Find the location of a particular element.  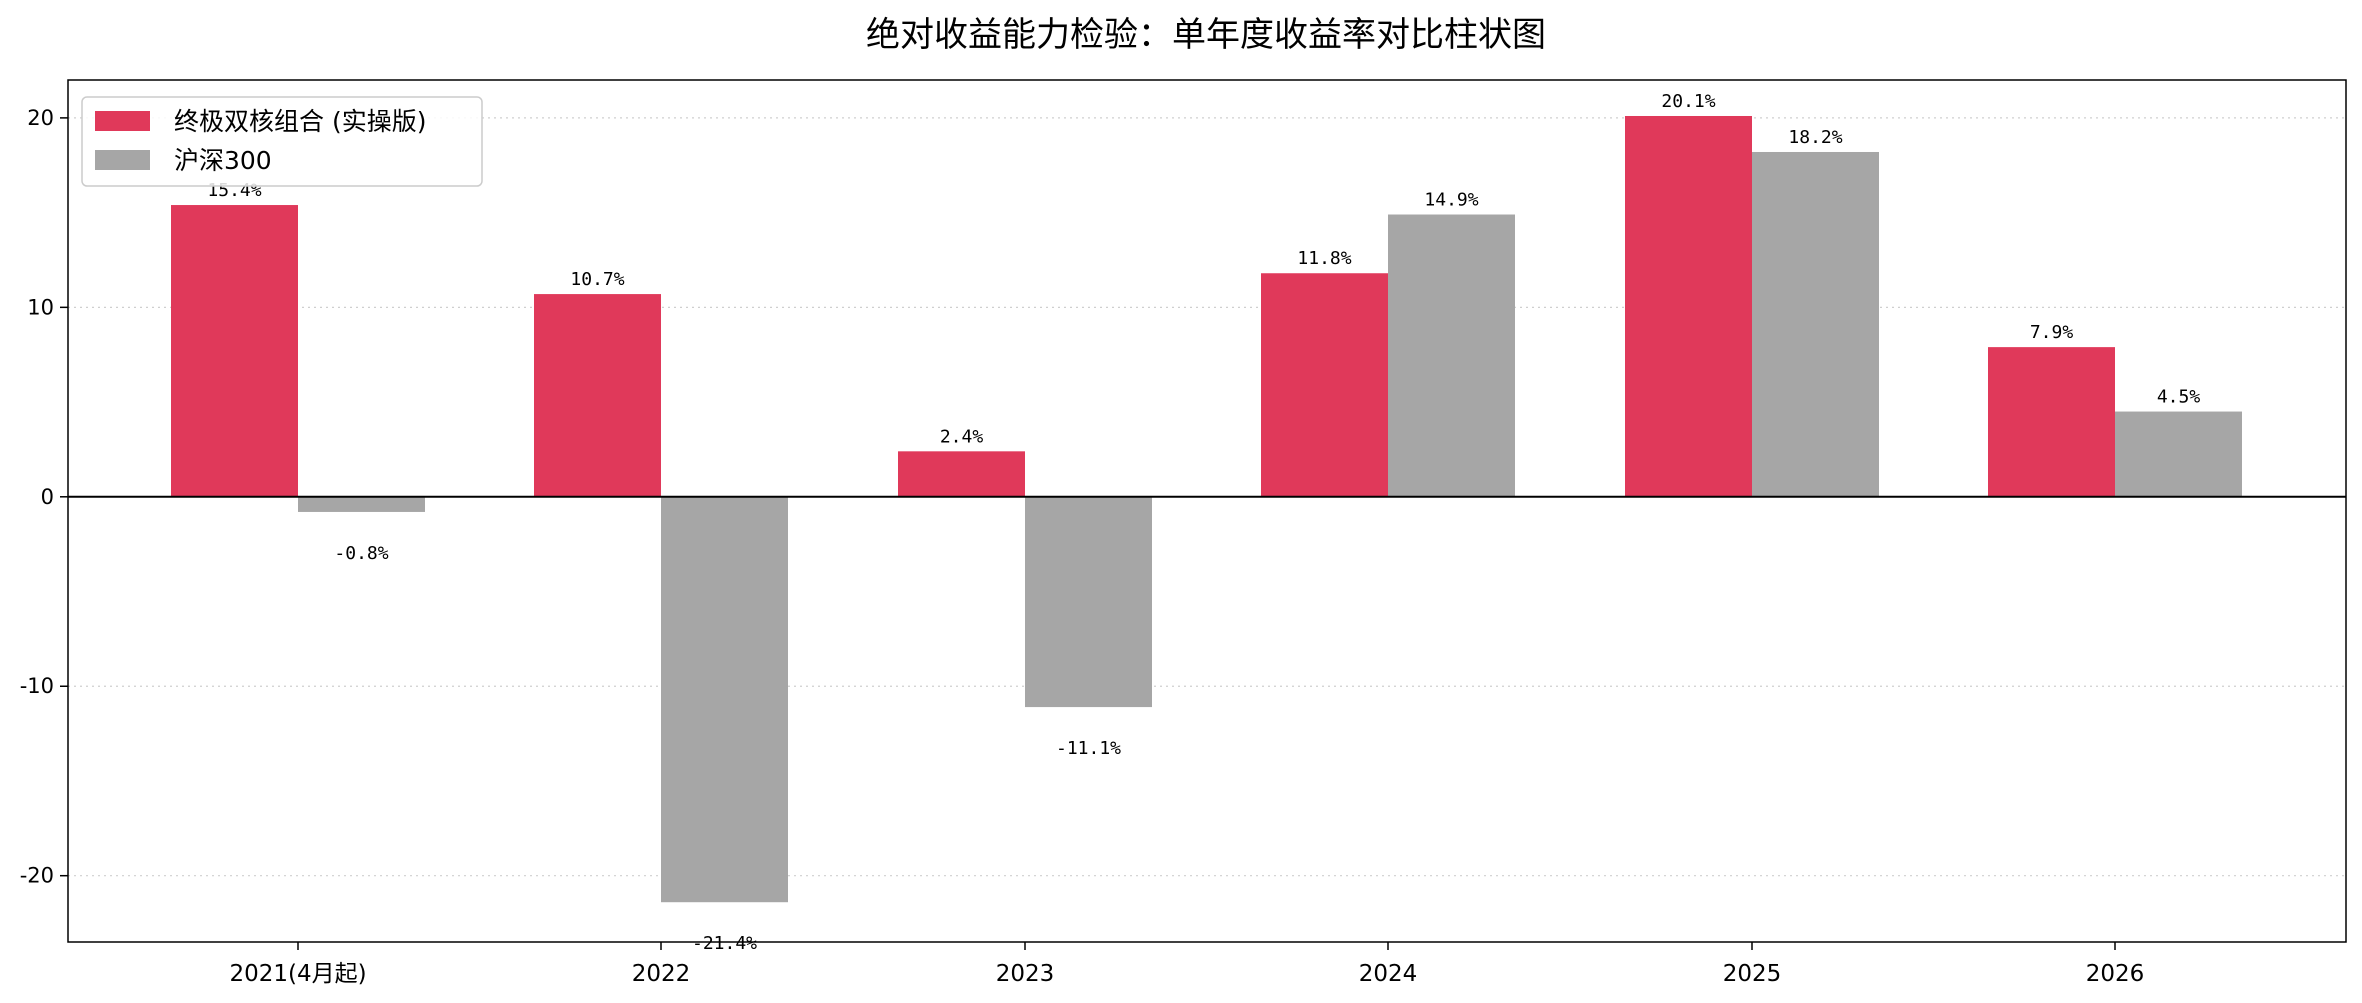

data-label: 18.2% is located at coordinates (1815, 137).